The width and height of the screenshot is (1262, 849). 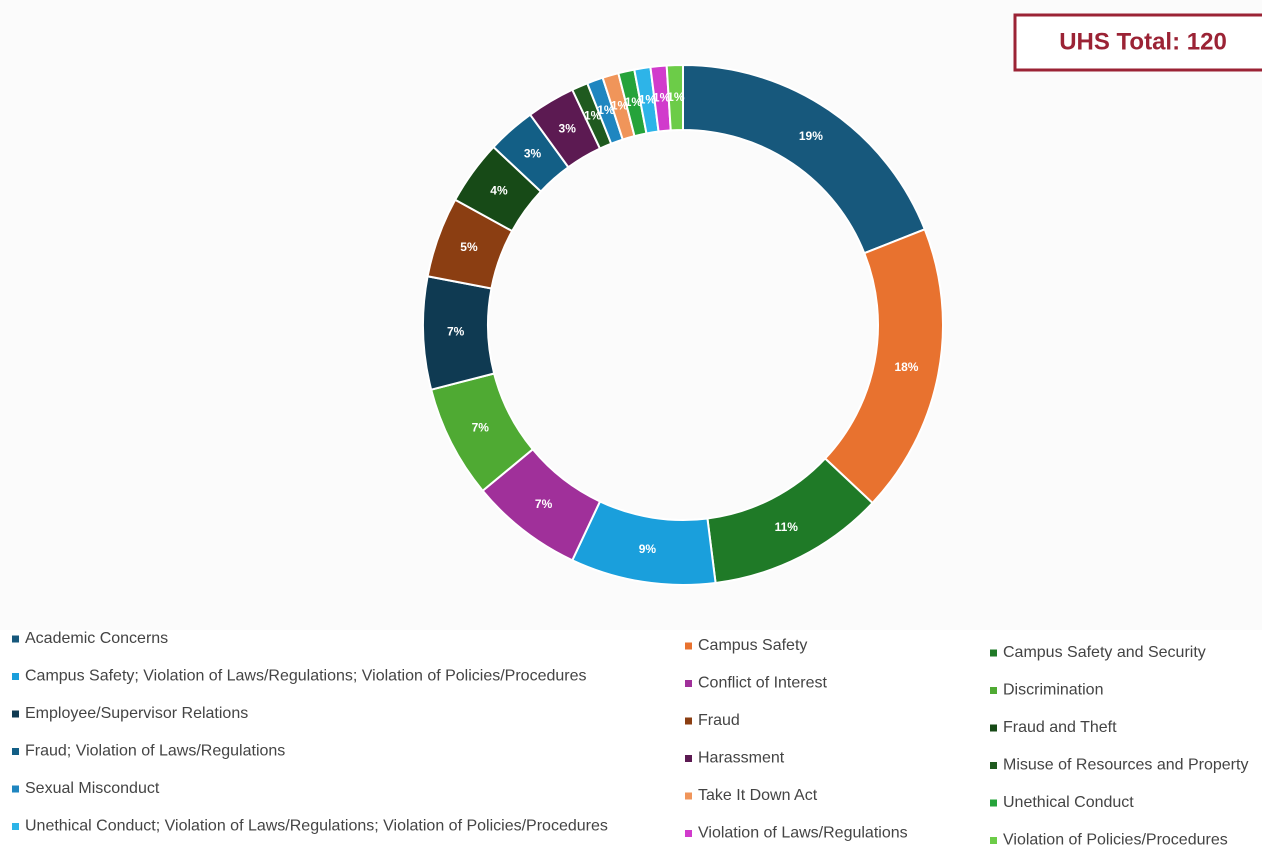 I want to click on legend-label: Harassment, so click(x=741, y=758).